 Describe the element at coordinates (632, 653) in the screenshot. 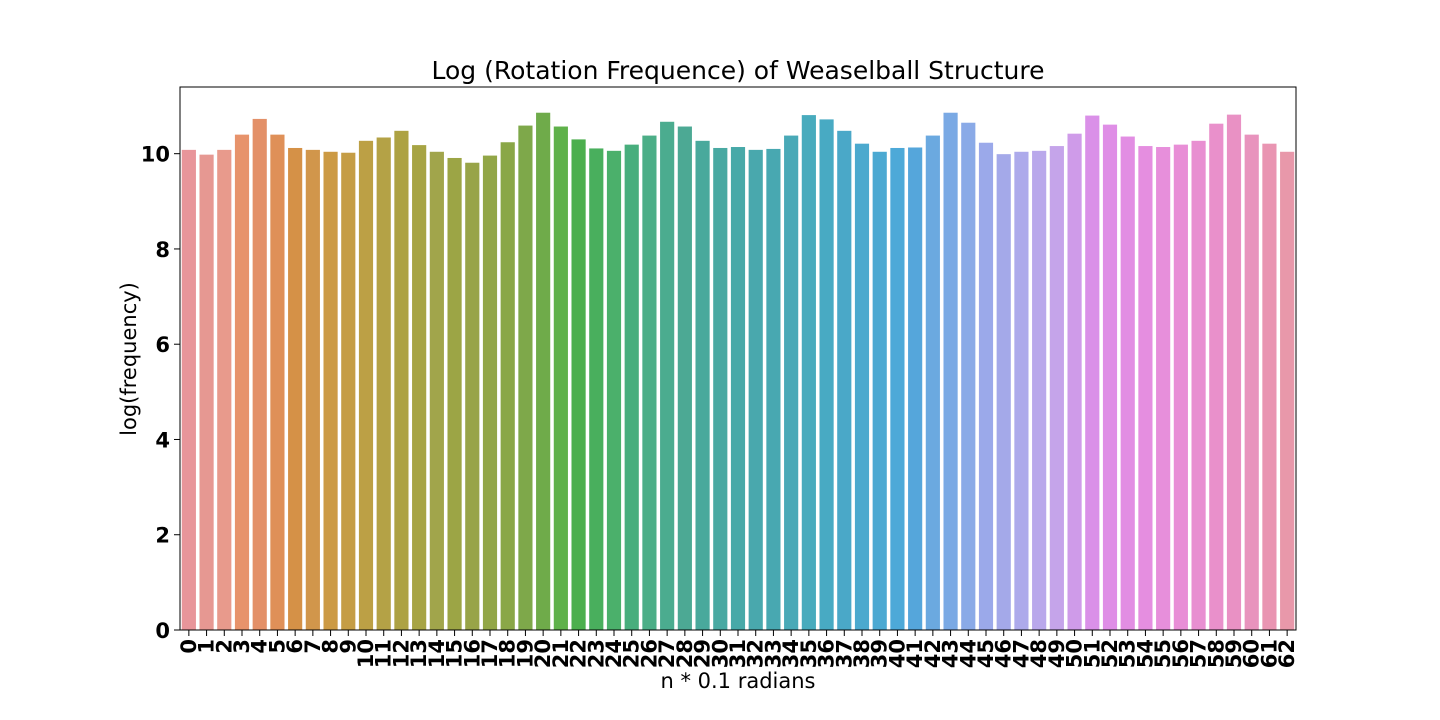

I see `x-tick-label: 25` at that location.